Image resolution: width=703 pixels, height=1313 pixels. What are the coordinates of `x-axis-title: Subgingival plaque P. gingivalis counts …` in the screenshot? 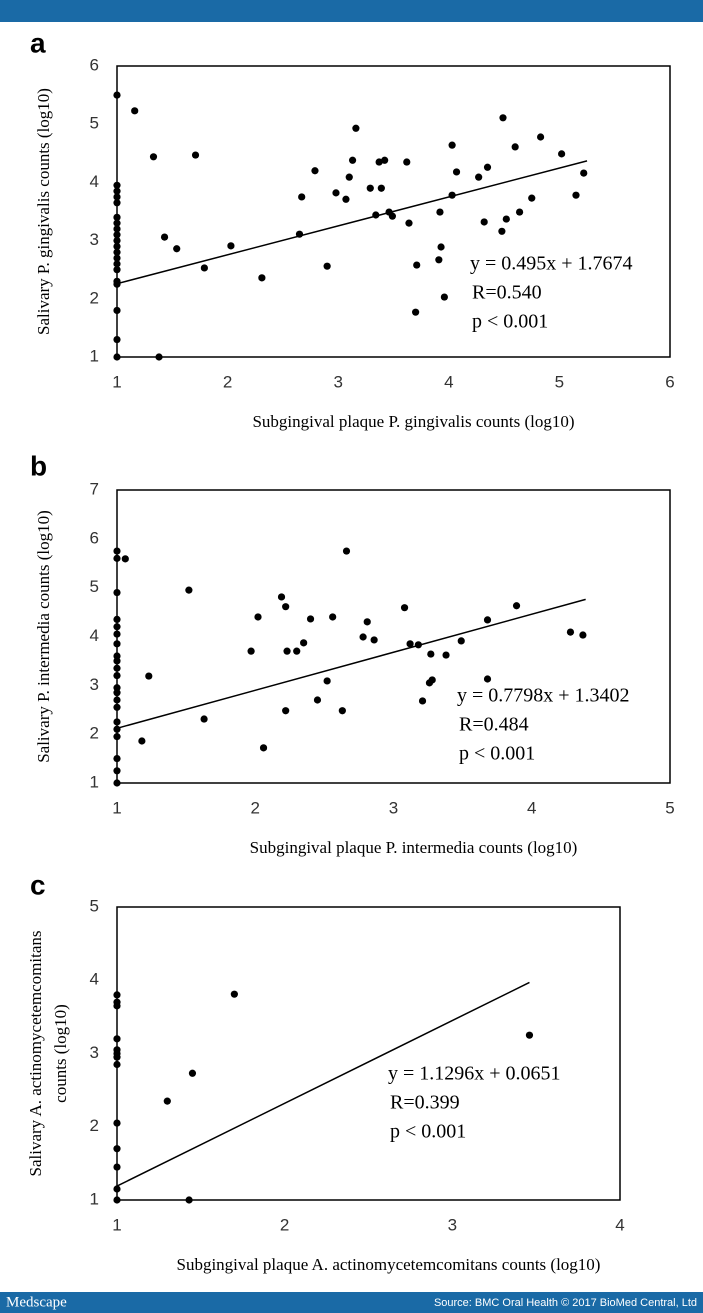 It's located at (413, 421).